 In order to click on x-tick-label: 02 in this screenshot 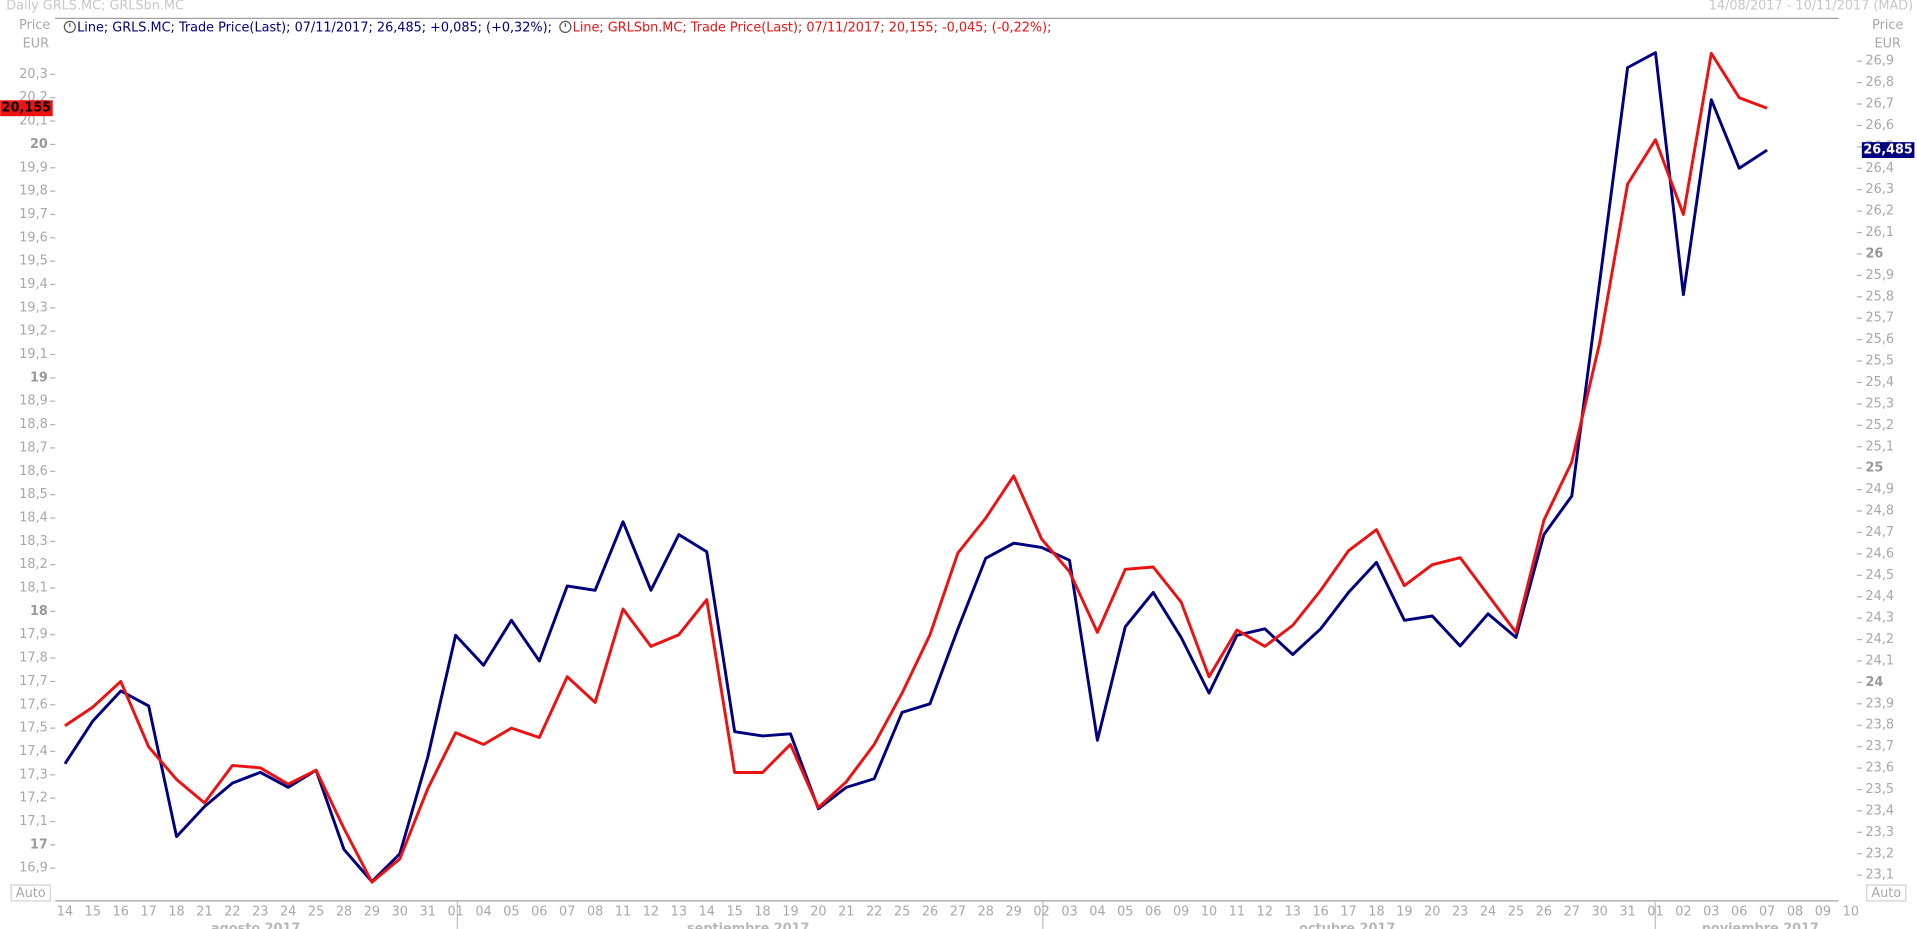, I will do `click(1041, 911)`.